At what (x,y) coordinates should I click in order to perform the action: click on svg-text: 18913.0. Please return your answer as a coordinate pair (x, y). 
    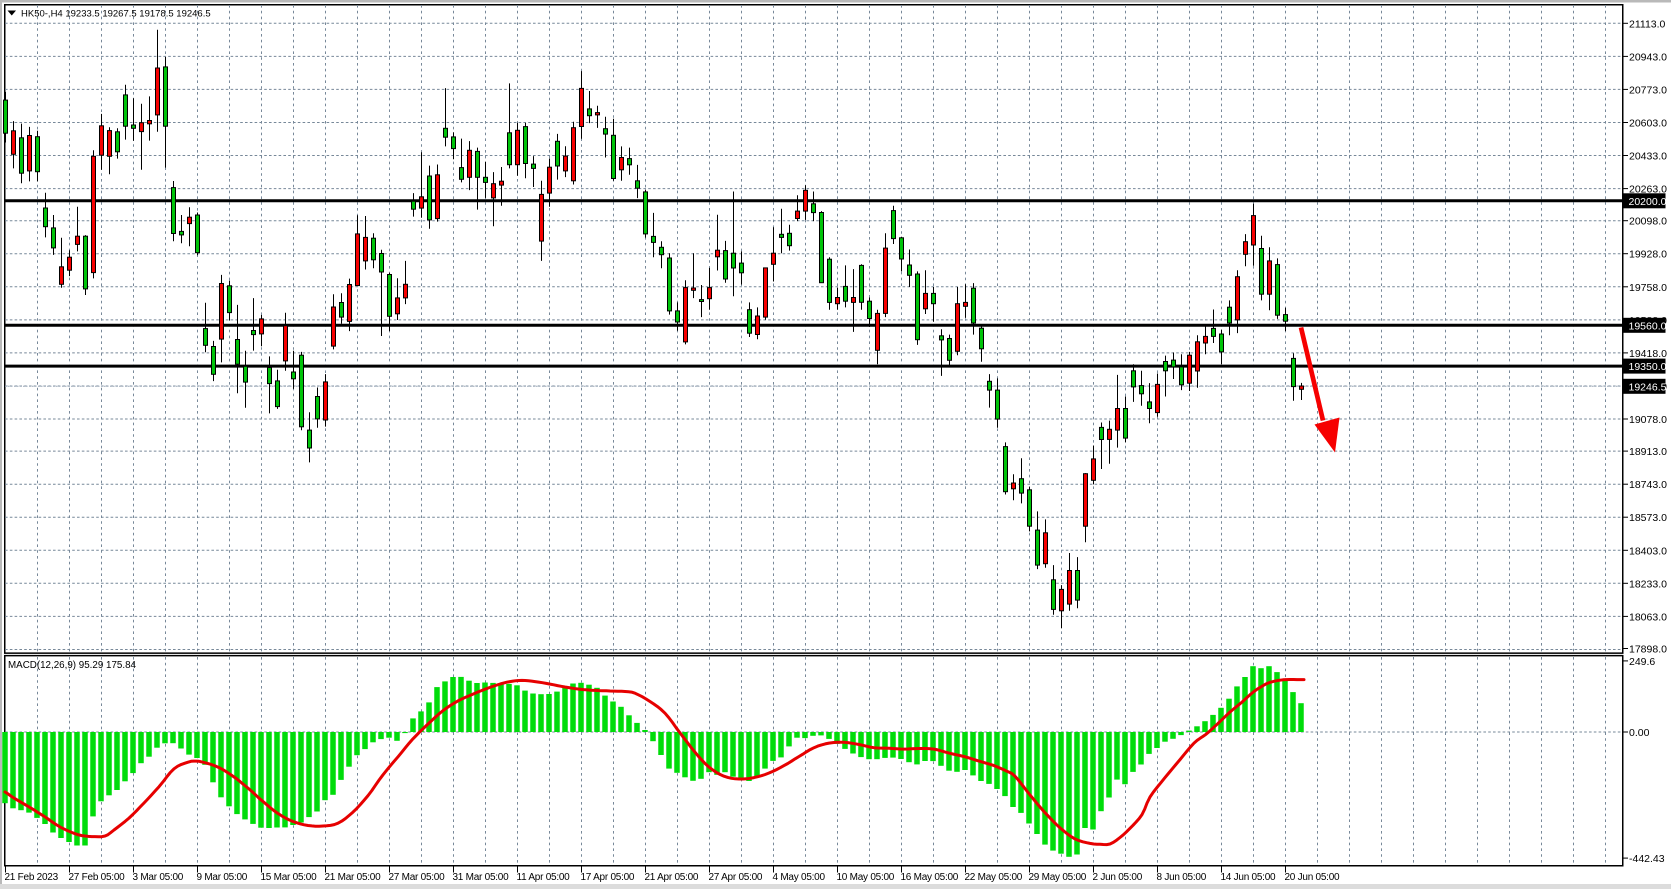
    Looking at the image, I should click on (1648, 452).